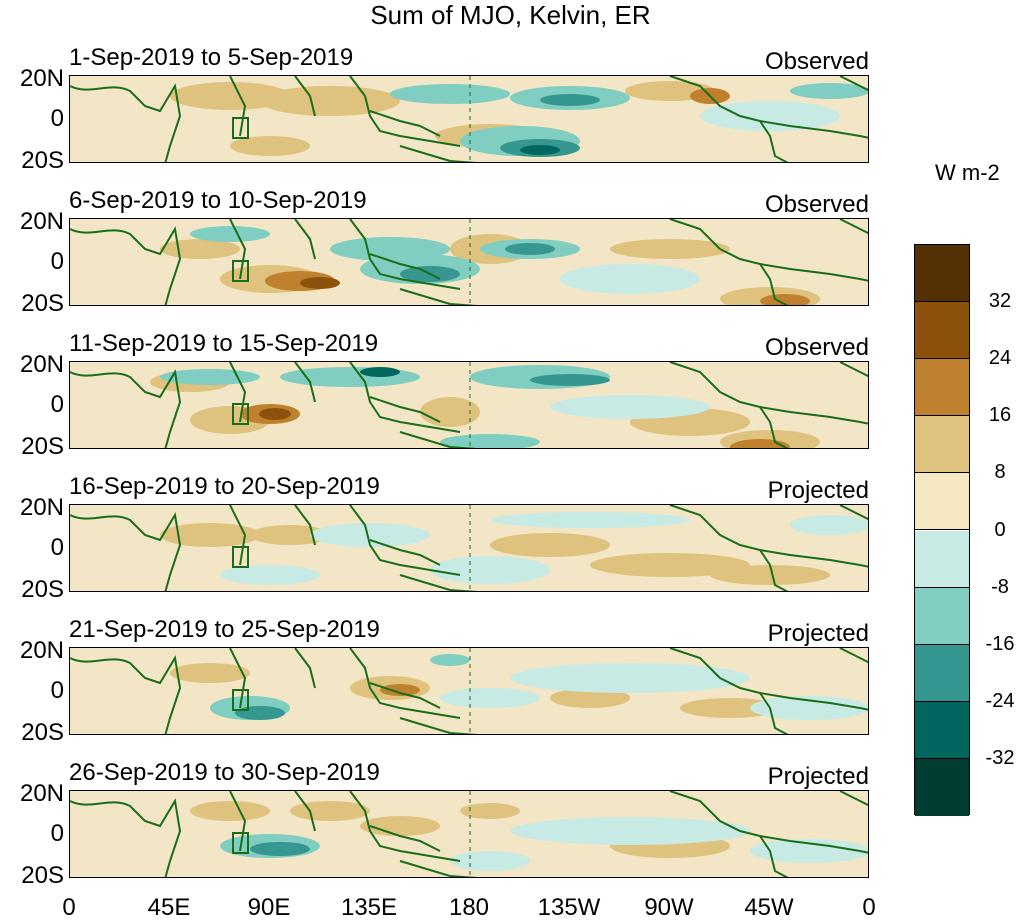 The width and height of the screenshot is (1021, 923). Describe the element at coordinates (818, 490) in the screenshot. I see `panel-type-label: Projected` at that location.